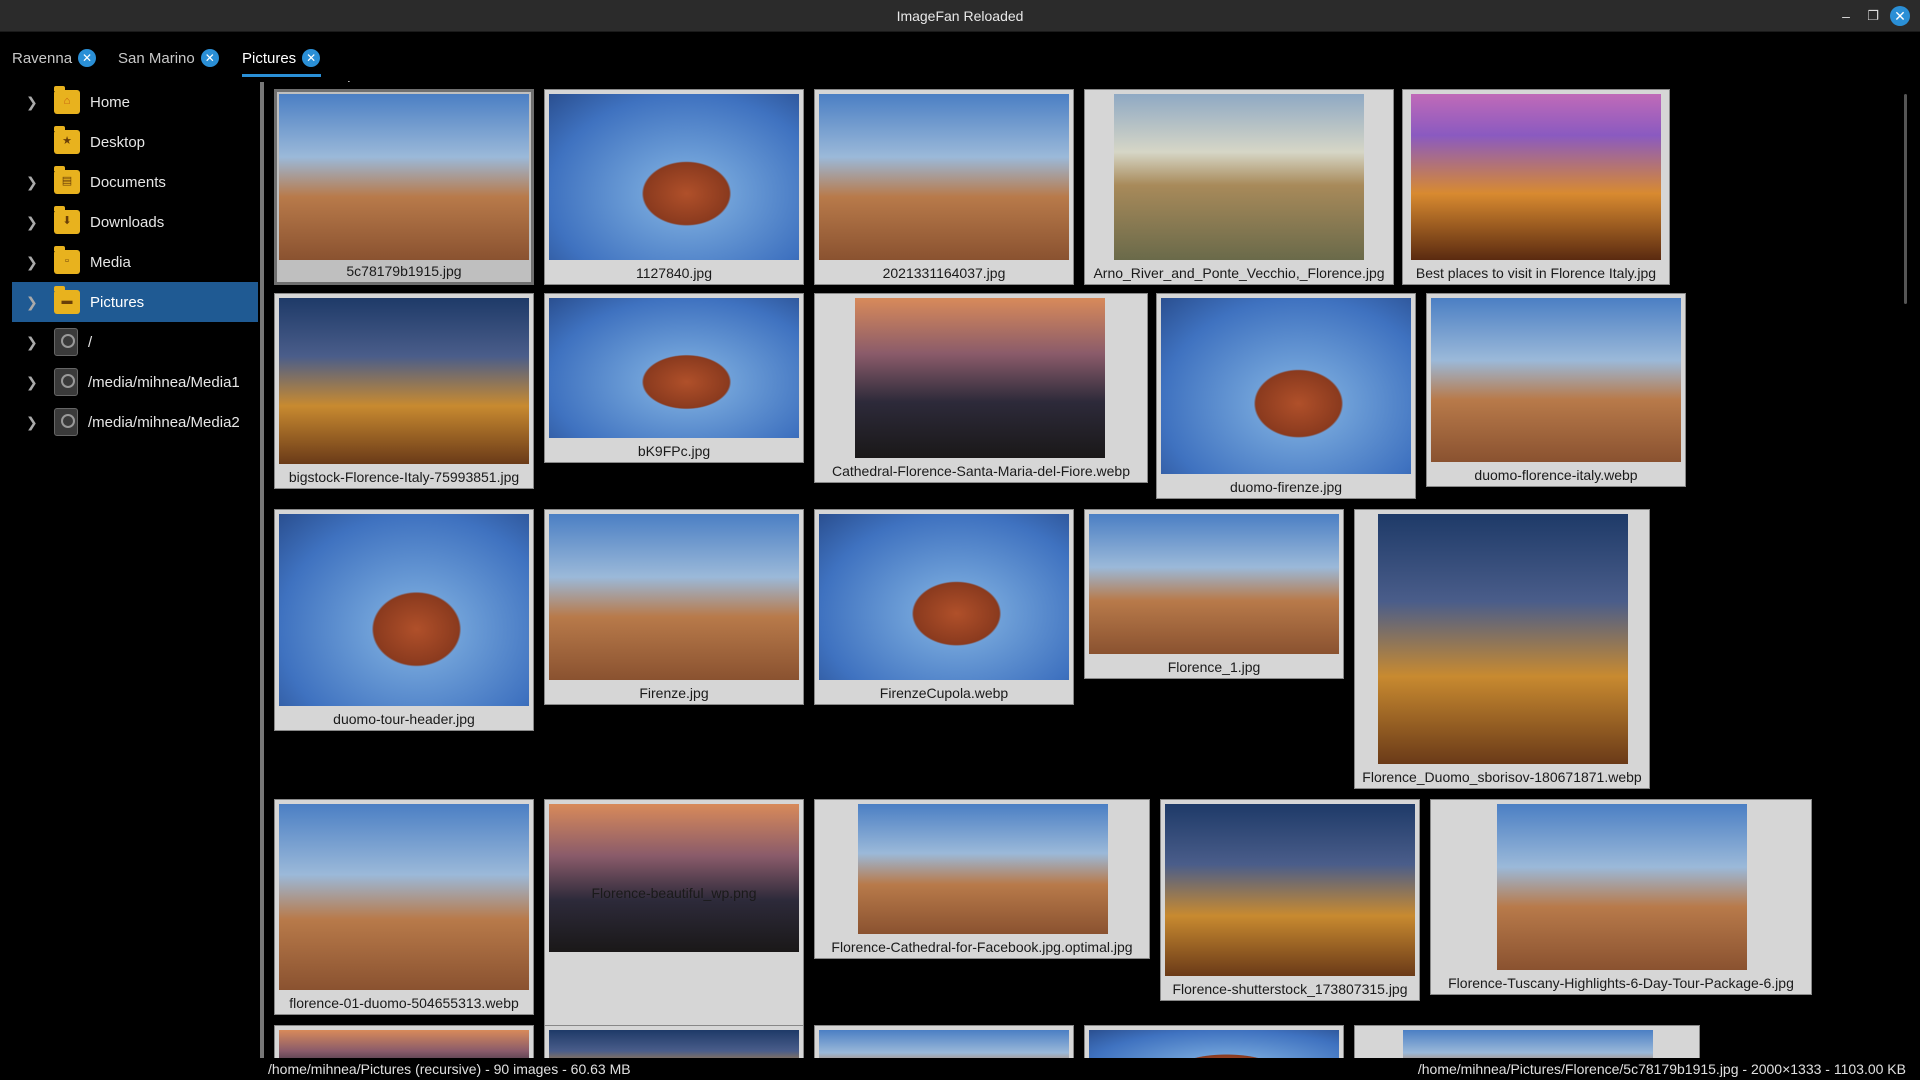 This screenshot has width=1920, height=1080. Describe the element at coordinates (1873, 15) in the screenshot. I see `maximize-button: ❐` at that location.